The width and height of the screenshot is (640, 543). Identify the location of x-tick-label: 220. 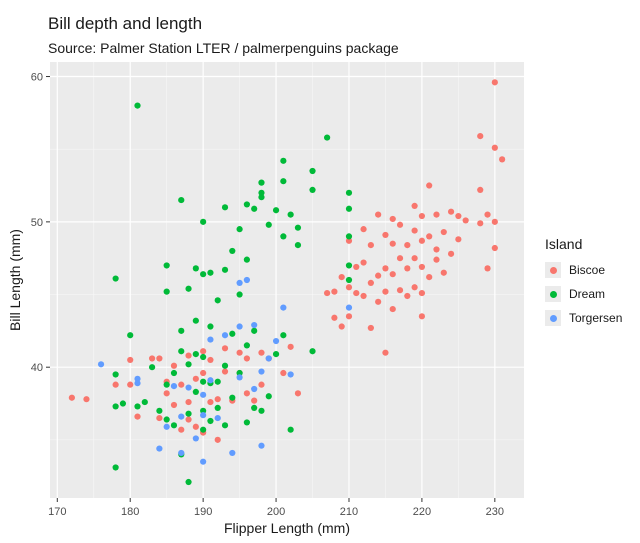
(422, 512).